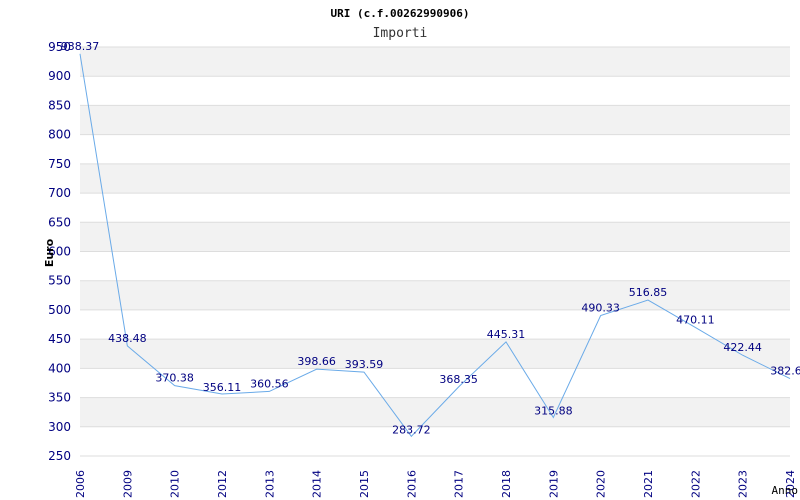  Describe the element at coordinates (175, 484) in the screenshot. I see `x-tick-label: 2010` at that location.